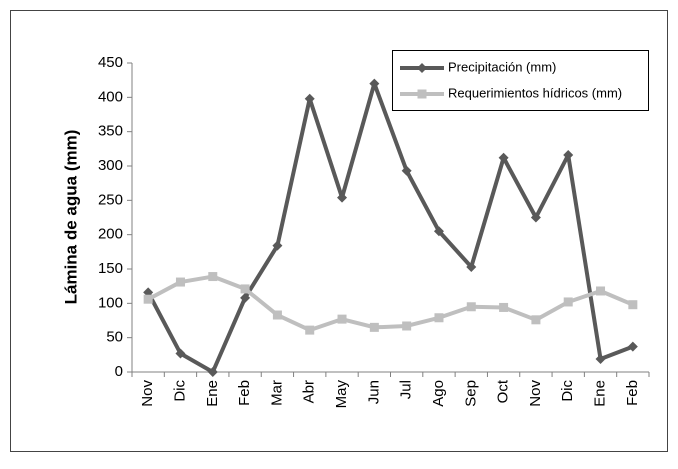 This screenshot has height=469, width=678. Describe the element at coordinates (110, 234) in the screenshot. I see `y-tick-label: 200` at that location.